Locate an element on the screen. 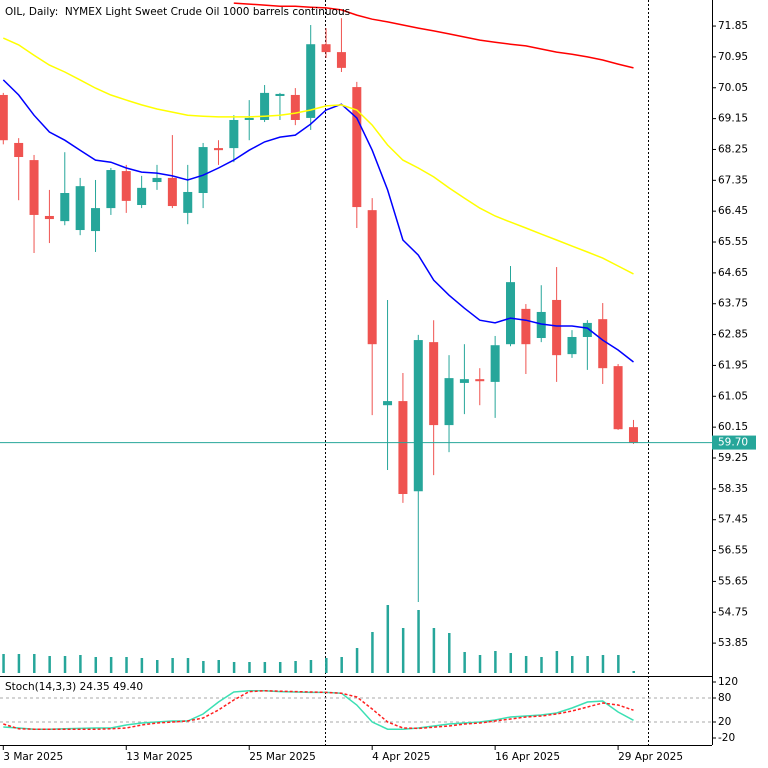 This screenshot has height=768, width=768. x-tick-label: 3 Mar 2025 is located at coordinates (33, 757).